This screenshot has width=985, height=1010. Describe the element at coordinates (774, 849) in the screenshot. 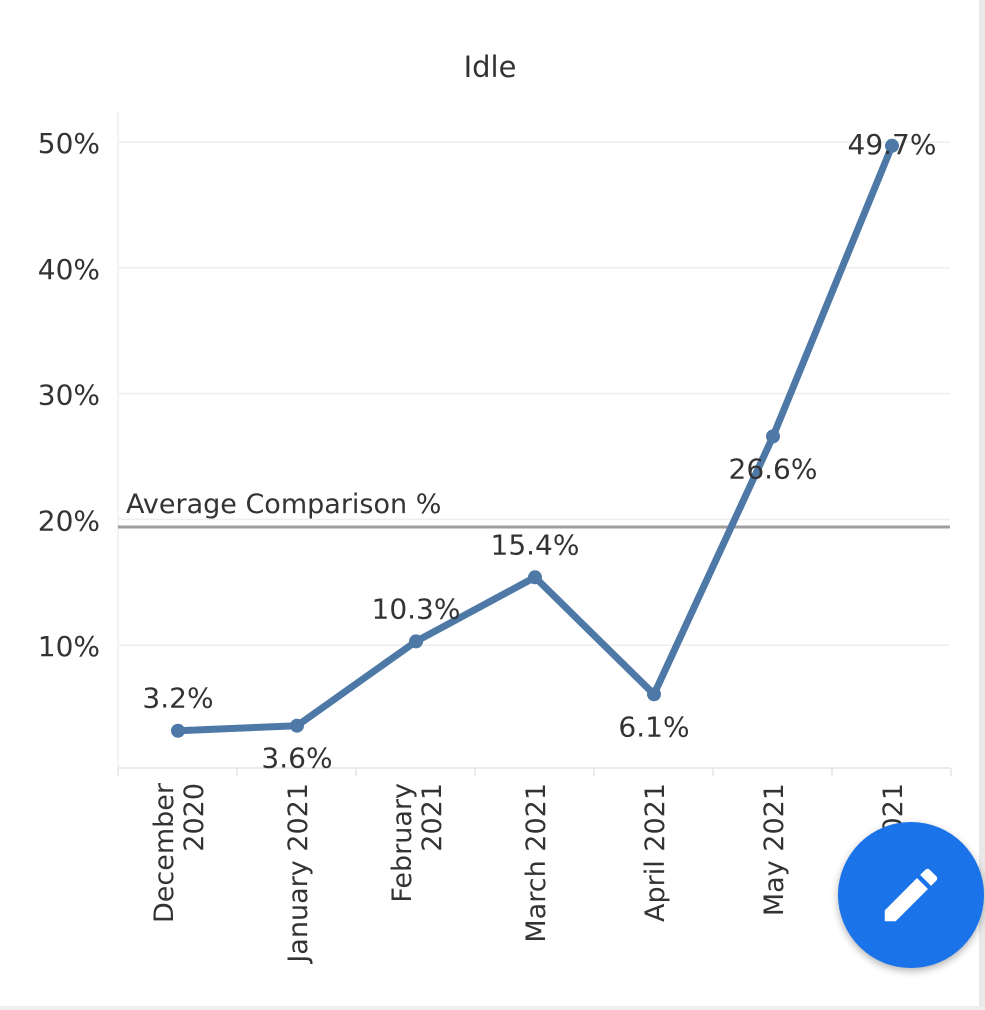

I see `x-tick-label: May 2021` at that location.